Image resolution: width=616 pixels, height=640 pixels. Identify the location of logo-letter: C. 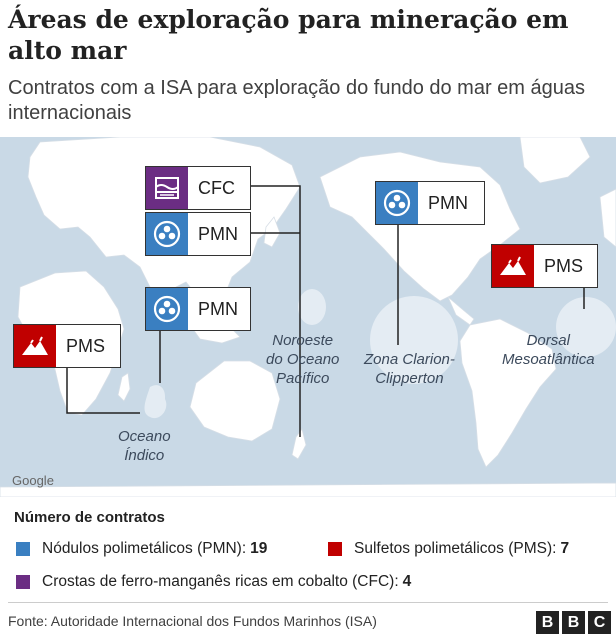
(599, 622).